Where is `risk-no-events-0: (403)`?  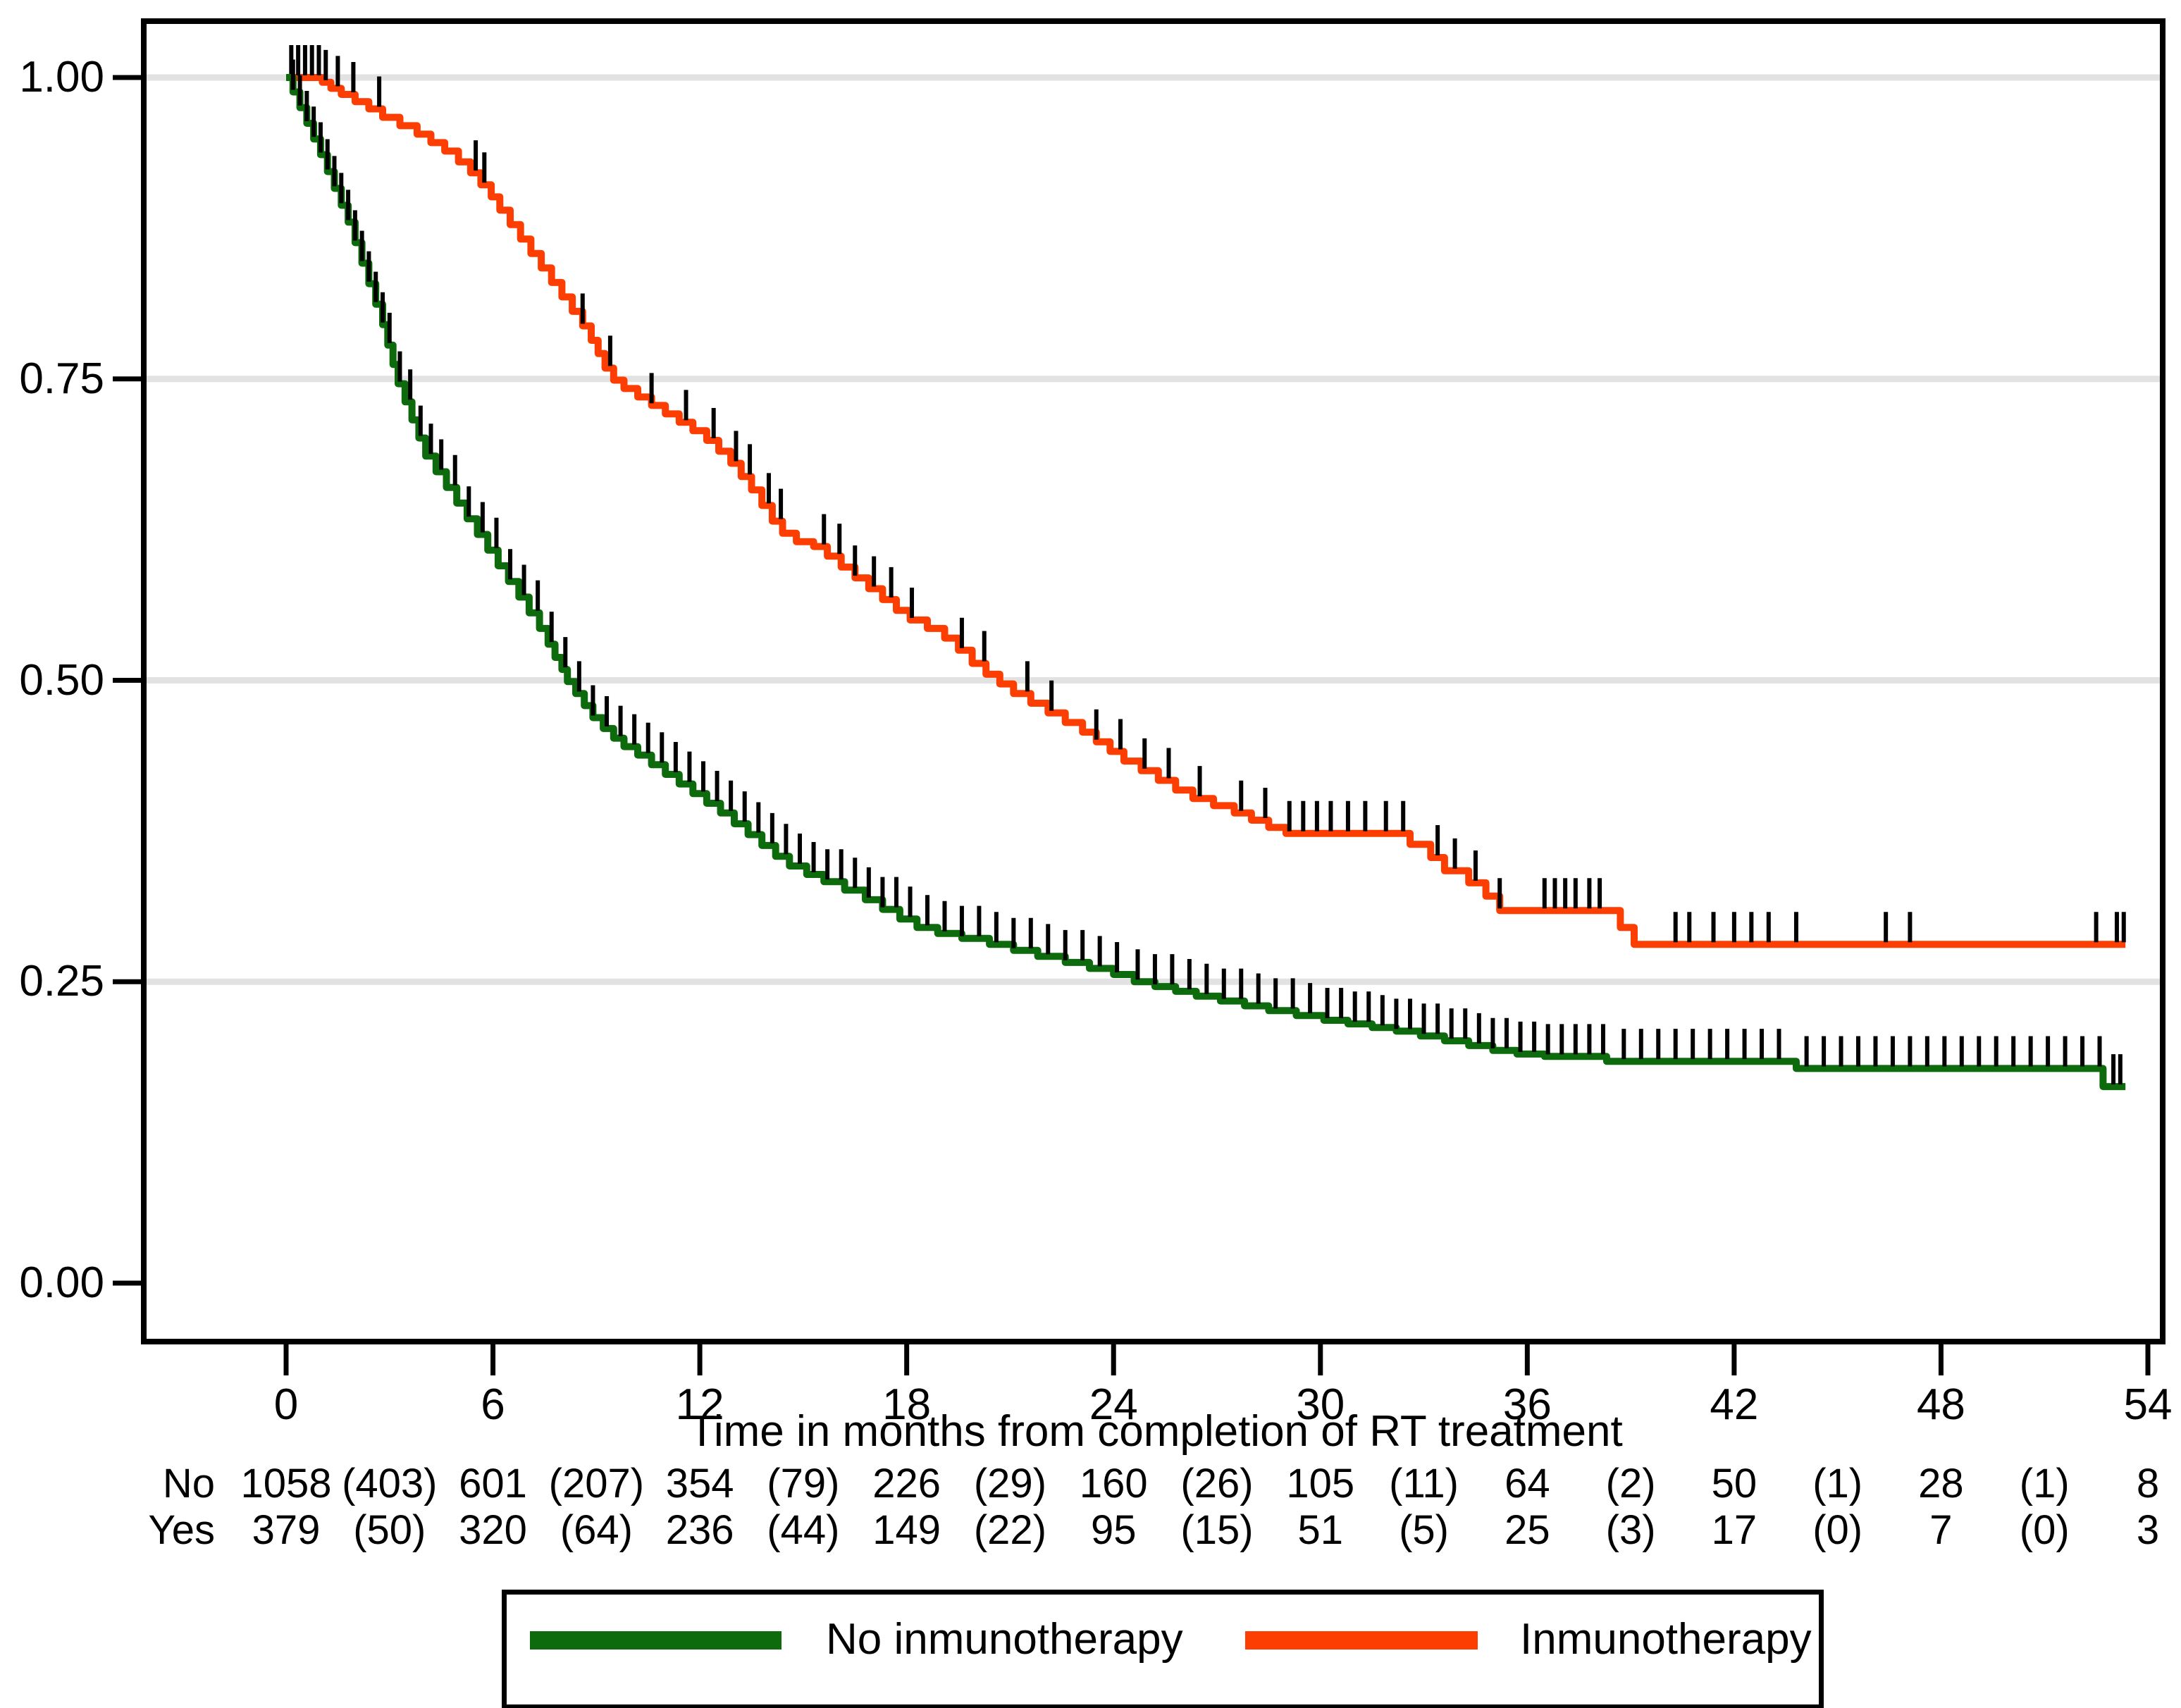
risk-no-events-0: (403) is located at coordinates (390, 1483).